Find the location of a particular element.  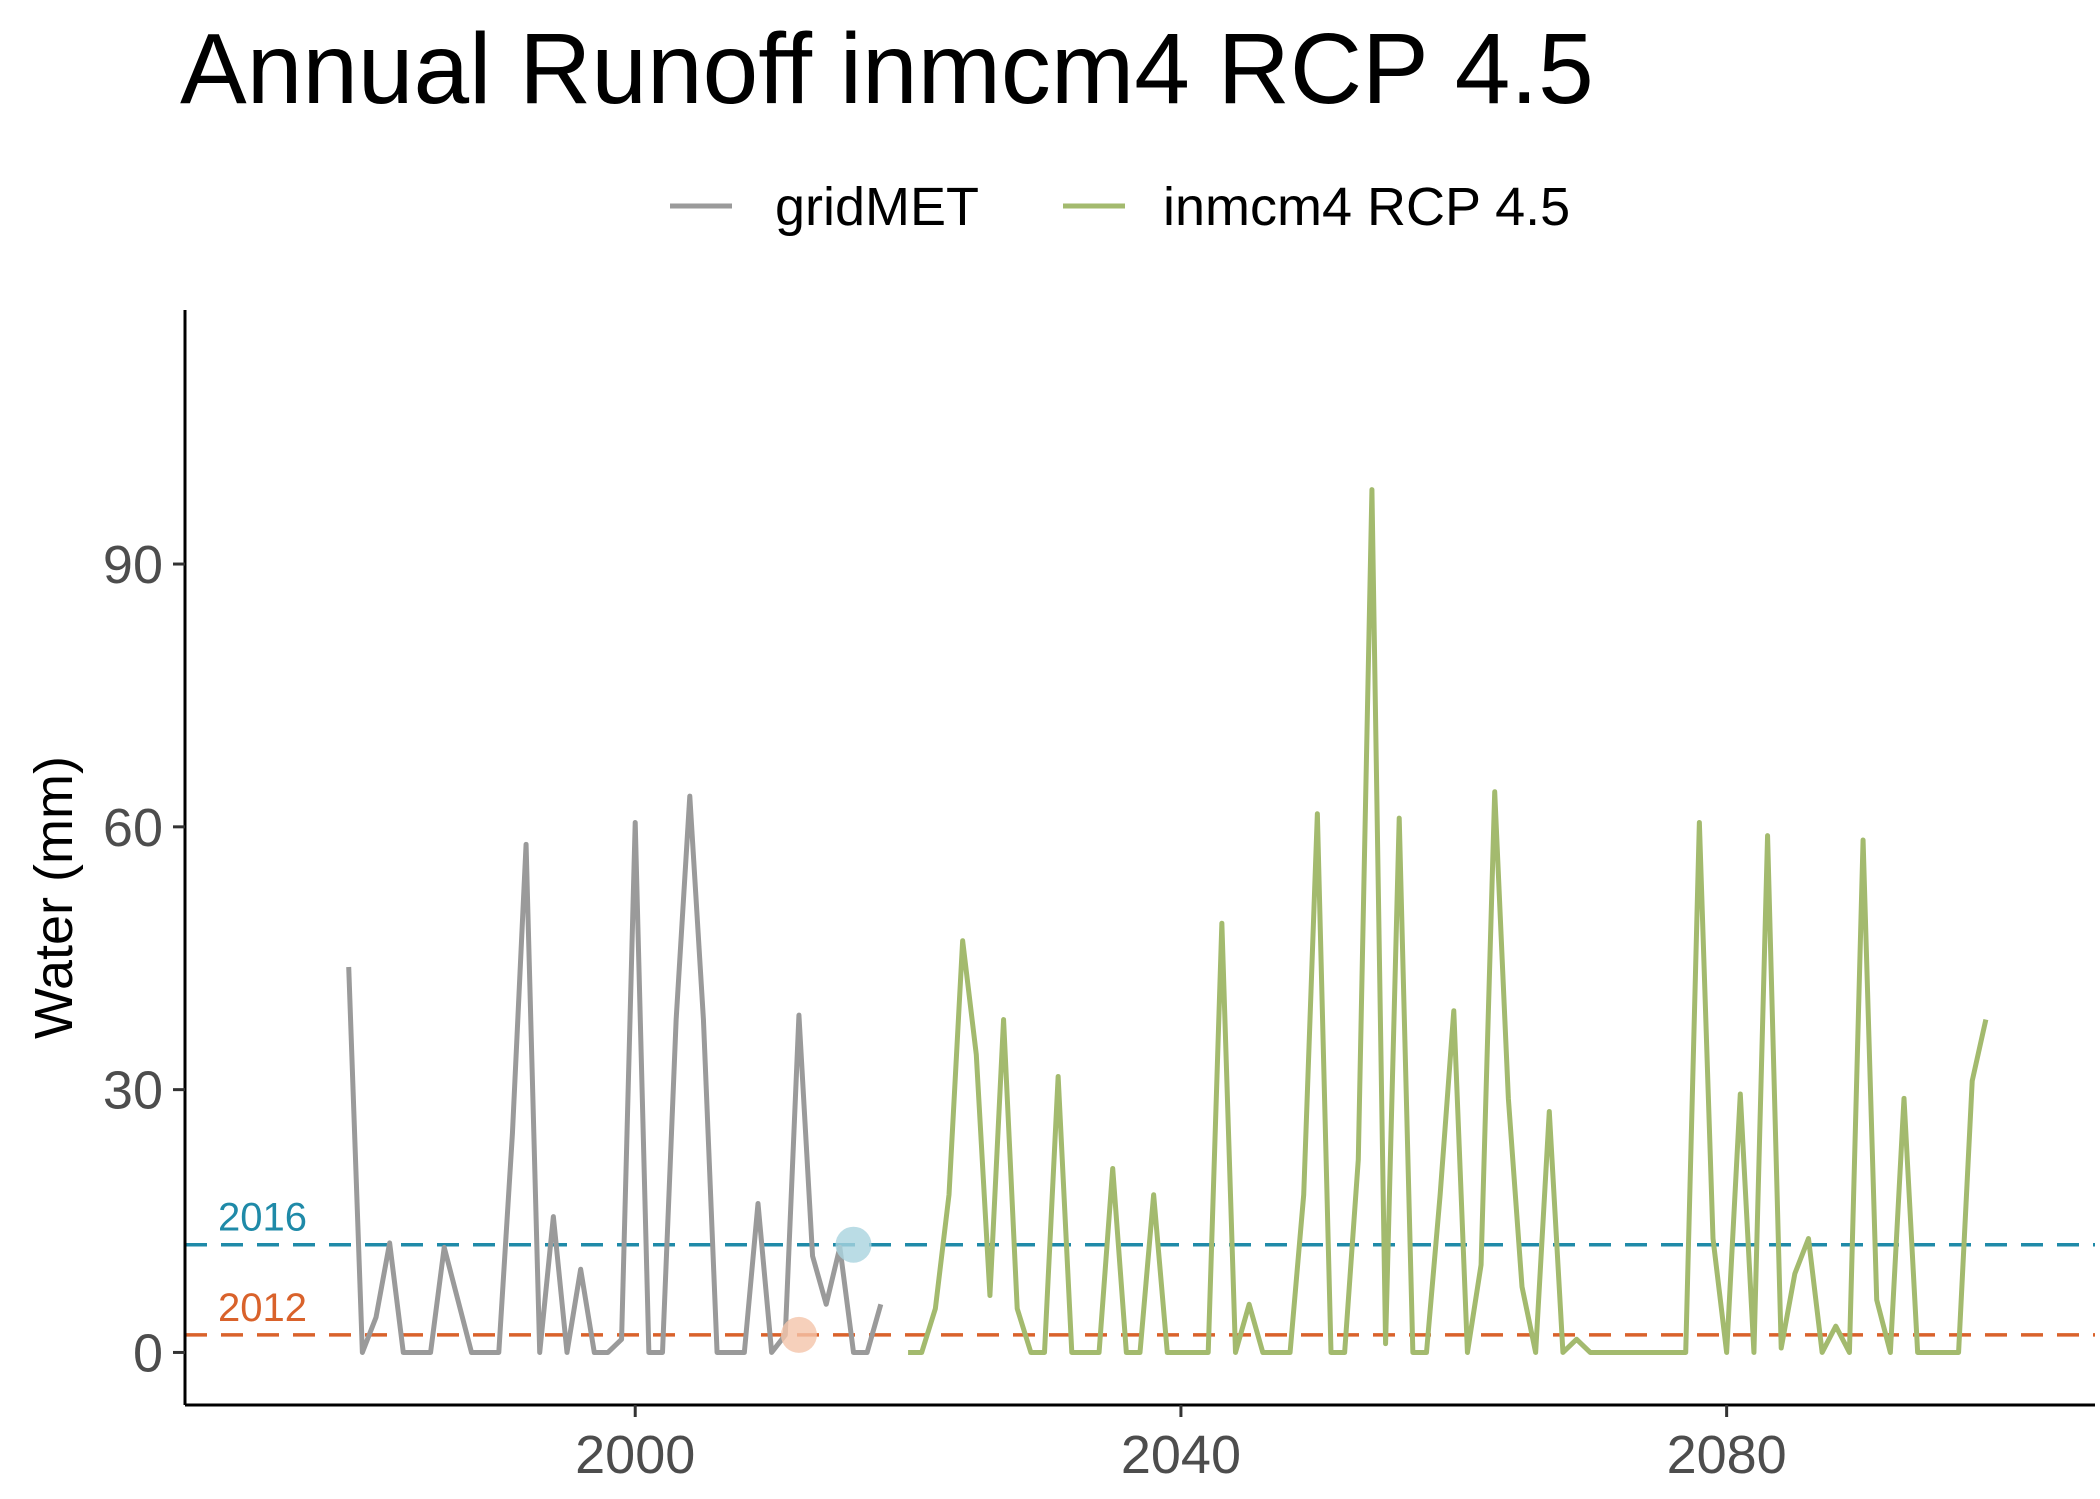

reference-label-2016: 2016 is located at coordinates (262, 1218).